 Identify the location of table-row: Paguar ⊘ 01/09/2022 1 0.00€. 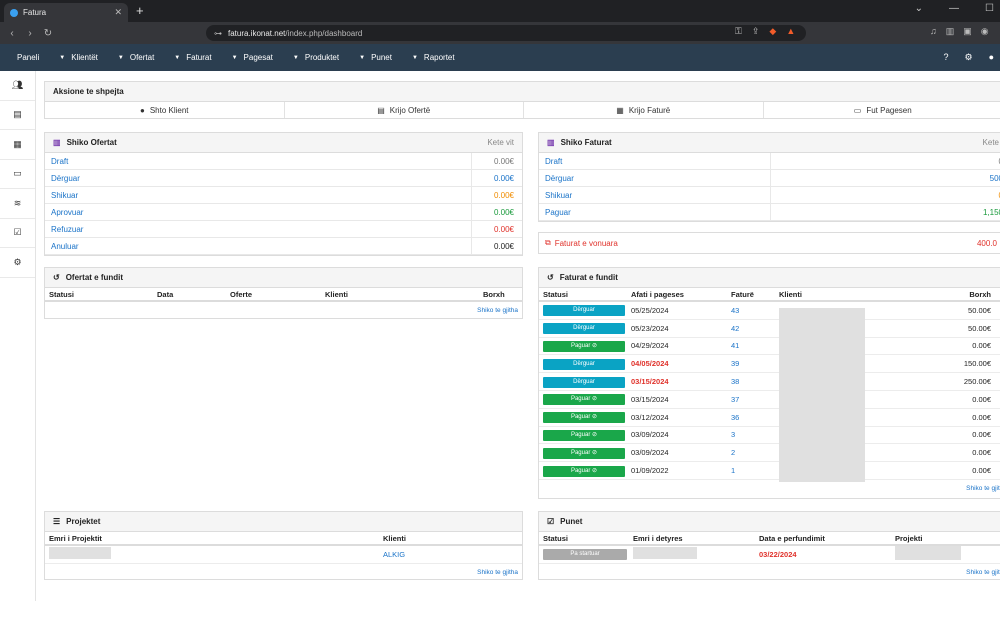
(769, 471).